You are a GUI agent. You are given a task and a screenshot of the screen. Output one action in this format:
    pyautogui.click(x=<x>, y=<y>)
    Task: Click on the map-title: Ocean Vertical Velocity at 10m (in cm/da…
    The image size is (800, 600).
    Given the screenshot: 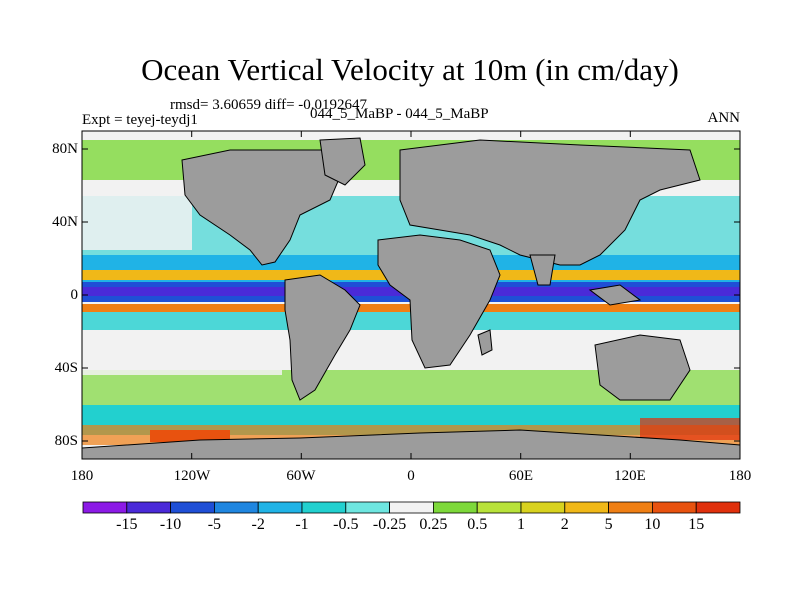 What is the action you would take?
    pyautogui.click(x=410, y=69)
    